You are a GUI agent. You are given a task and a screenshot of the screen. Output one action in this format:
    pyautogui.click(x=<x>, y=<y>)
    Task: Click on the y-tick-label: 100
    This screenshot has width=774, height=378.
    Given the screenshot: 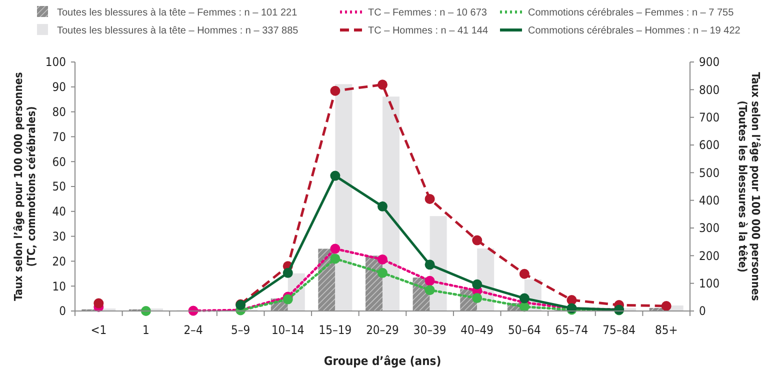 What is the action you would take?
    pyautogui.click(x=55, y=62)
    